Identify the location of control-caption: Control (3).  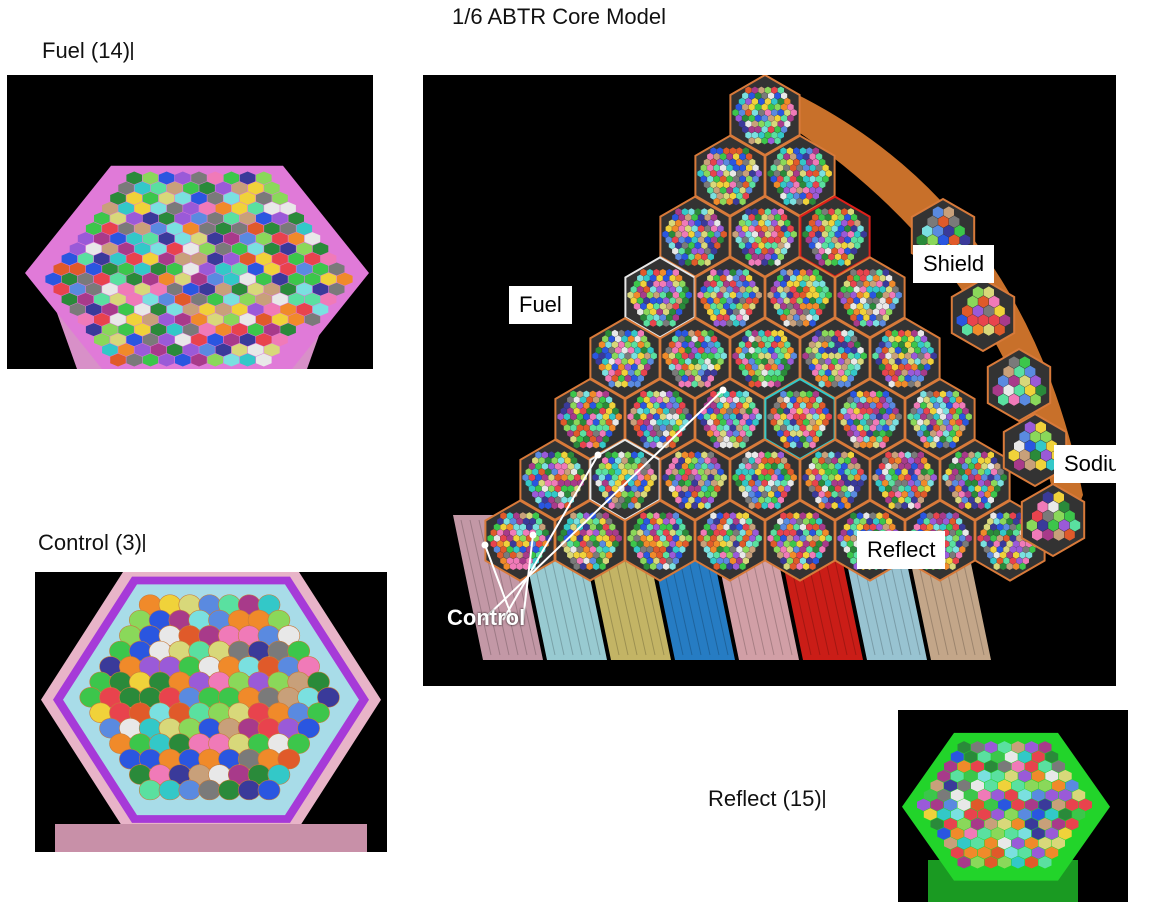
(91, 543).